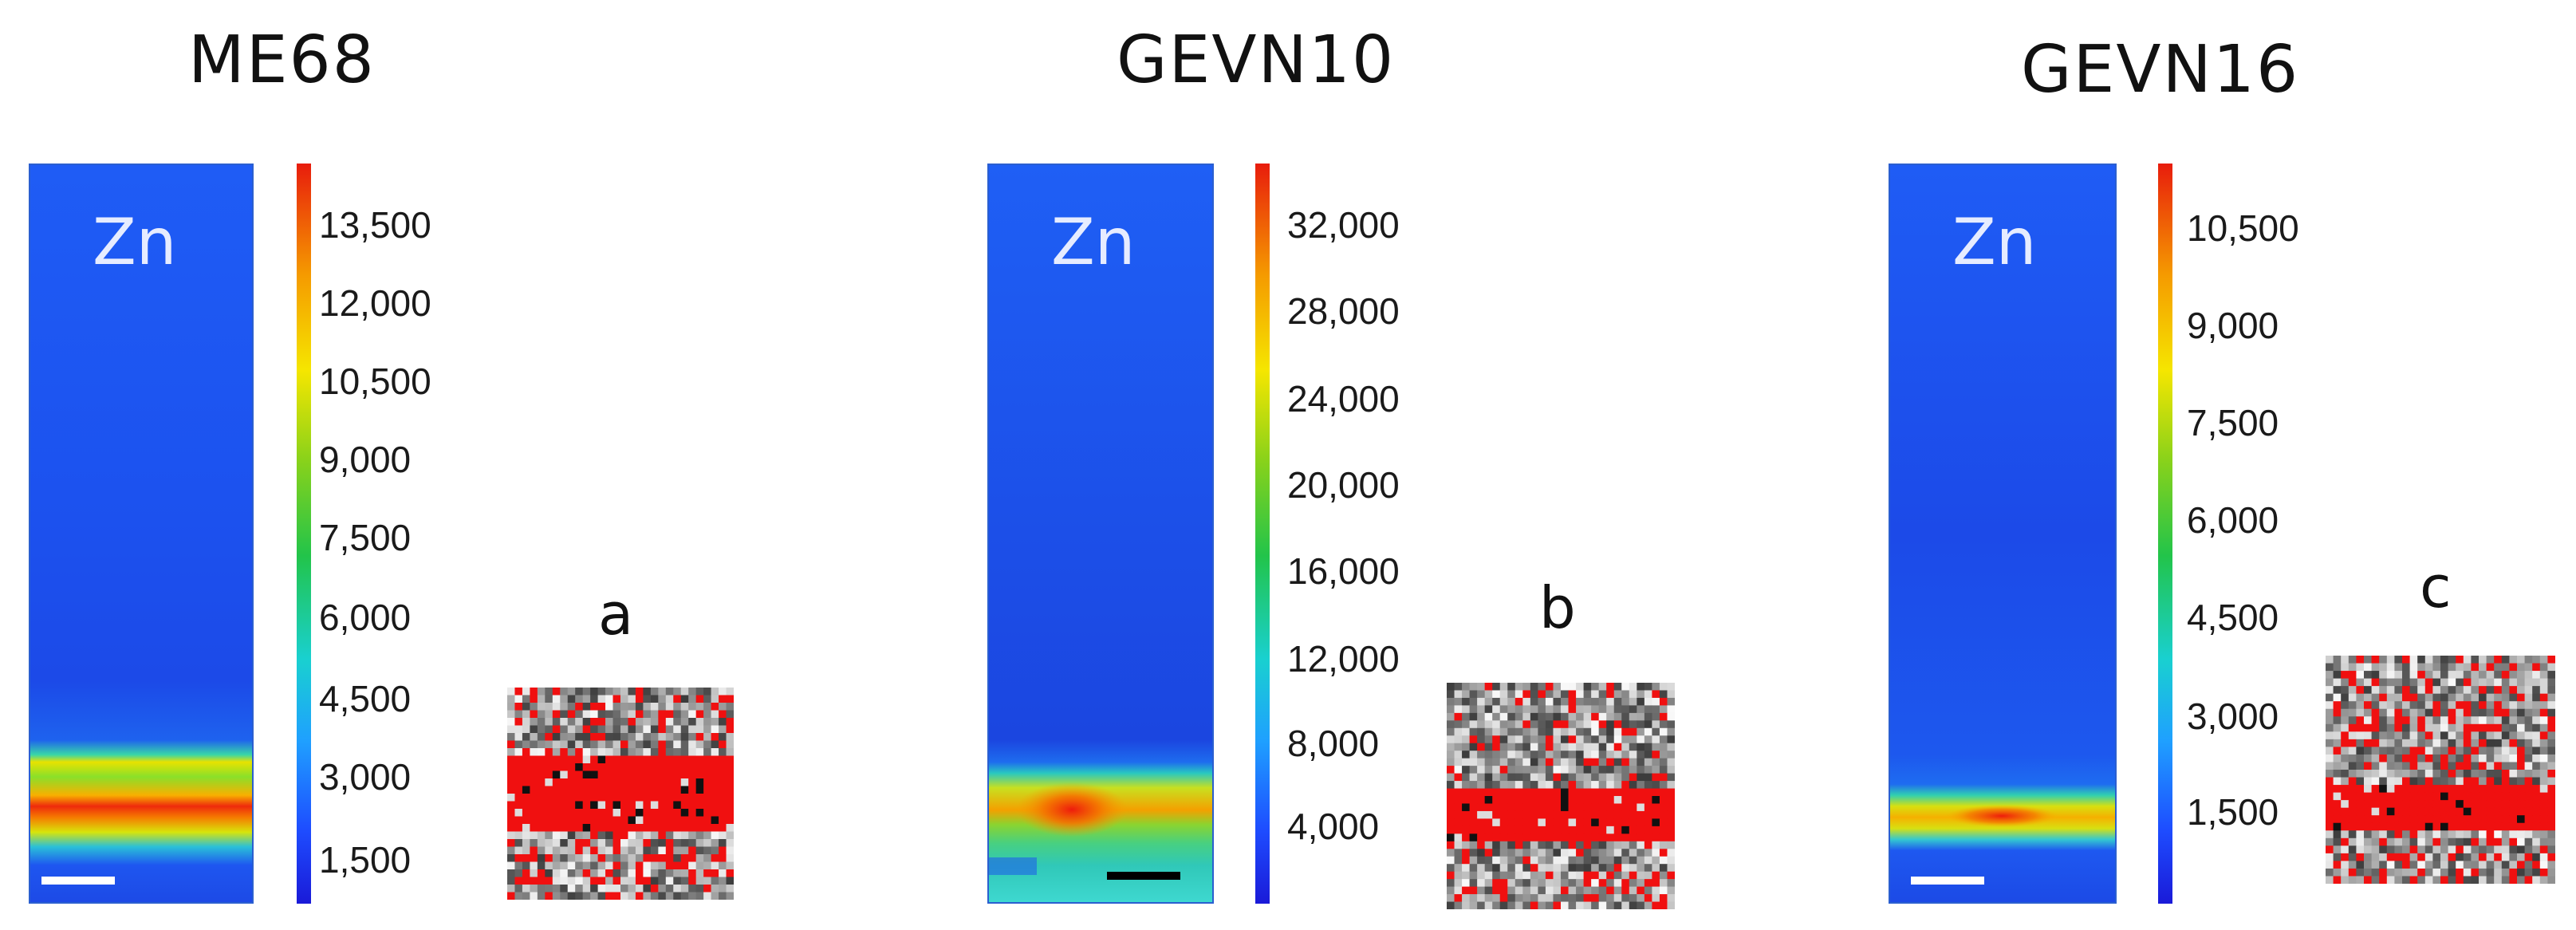 This screenshot has height=930, width=2576. I want to click on colorbar-tick: 20,000, so click(1343, 485).